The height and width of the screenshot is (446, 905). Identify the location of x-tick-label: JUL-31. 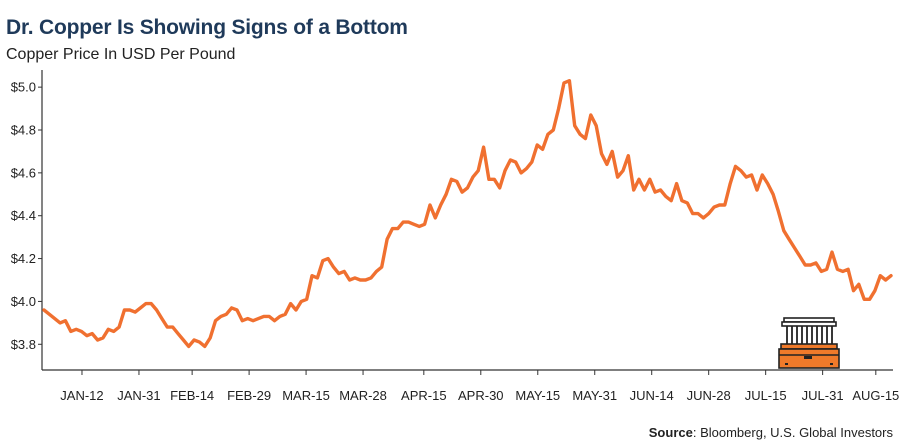
(823, 395).